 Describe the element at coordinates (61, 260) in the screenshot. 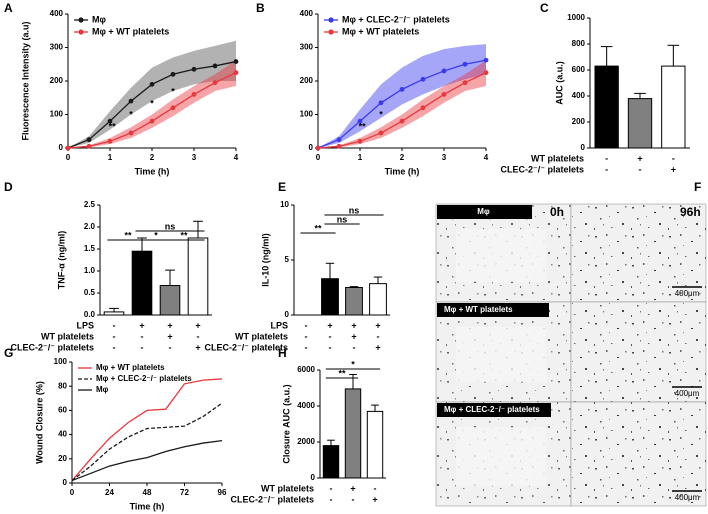

I see `y-axis-label: TNF-α (ng/ml)` at that location.